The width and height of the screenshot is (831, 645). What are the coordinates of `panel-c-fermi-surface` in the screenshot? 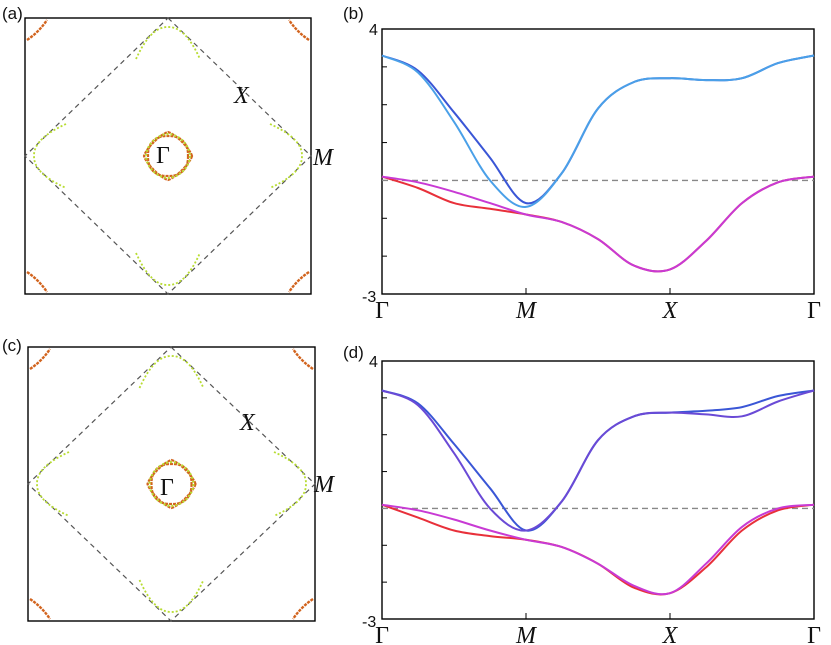 It's located at (171, 484).